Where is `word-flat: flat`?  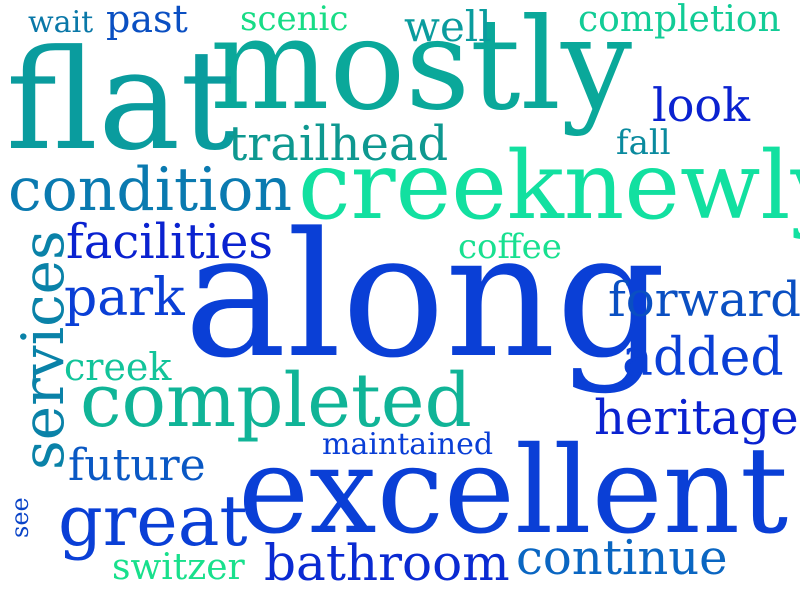 word-flat: flat is located at coordinates (121, 100).